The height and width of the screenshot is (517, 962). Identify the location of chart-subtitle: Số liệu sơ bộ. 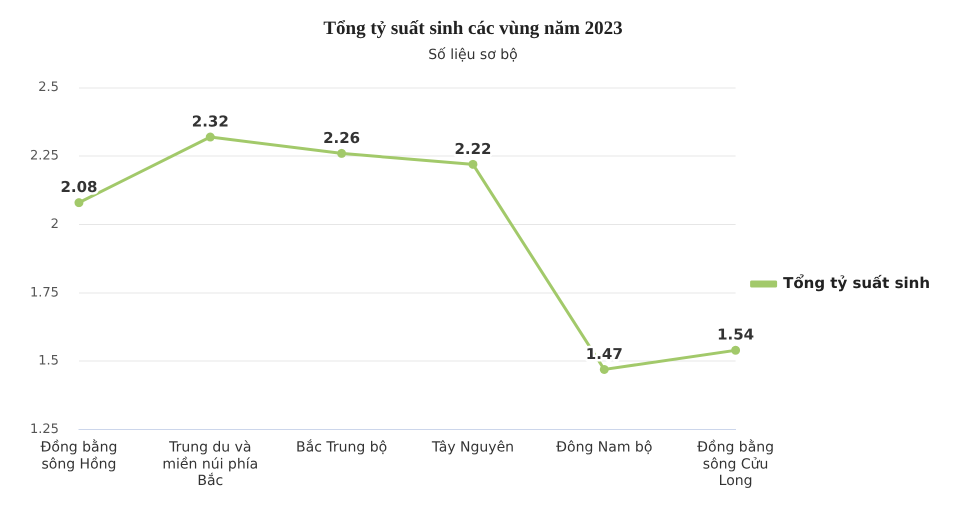
(473, 55).